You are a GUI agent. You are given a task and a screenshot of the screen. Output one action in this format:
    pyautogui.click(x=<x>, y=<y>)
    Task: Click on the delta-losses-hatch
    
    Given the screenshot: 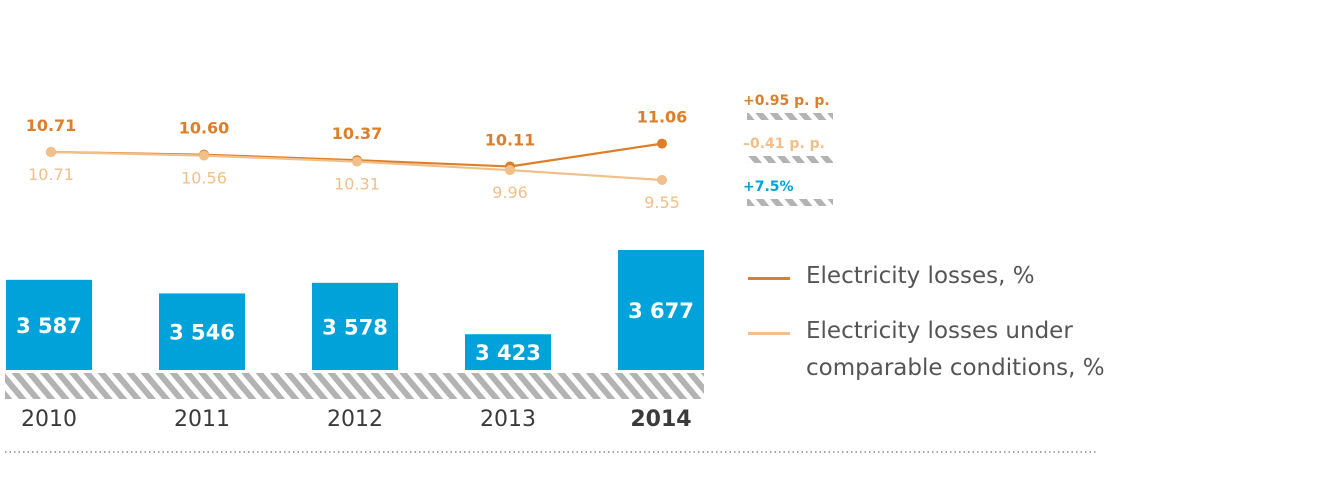 What is the action you would take?
    pyautogui.click(x=790, y=116)
    